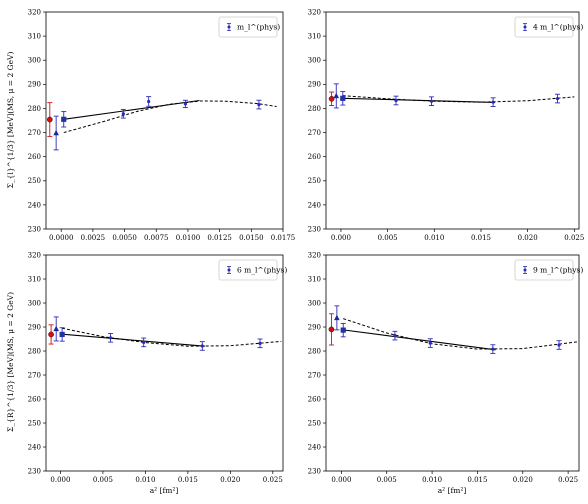 Image resolution: width=588 pixels, height=504 pixels. What do you see at coordinates (10, 362) in the screenshot?
I see `y-axis-label-bottom: Σ_{R}^{1/3} [MeV](MS, μ = 2 GeV)` at bounding box center [10, 362].